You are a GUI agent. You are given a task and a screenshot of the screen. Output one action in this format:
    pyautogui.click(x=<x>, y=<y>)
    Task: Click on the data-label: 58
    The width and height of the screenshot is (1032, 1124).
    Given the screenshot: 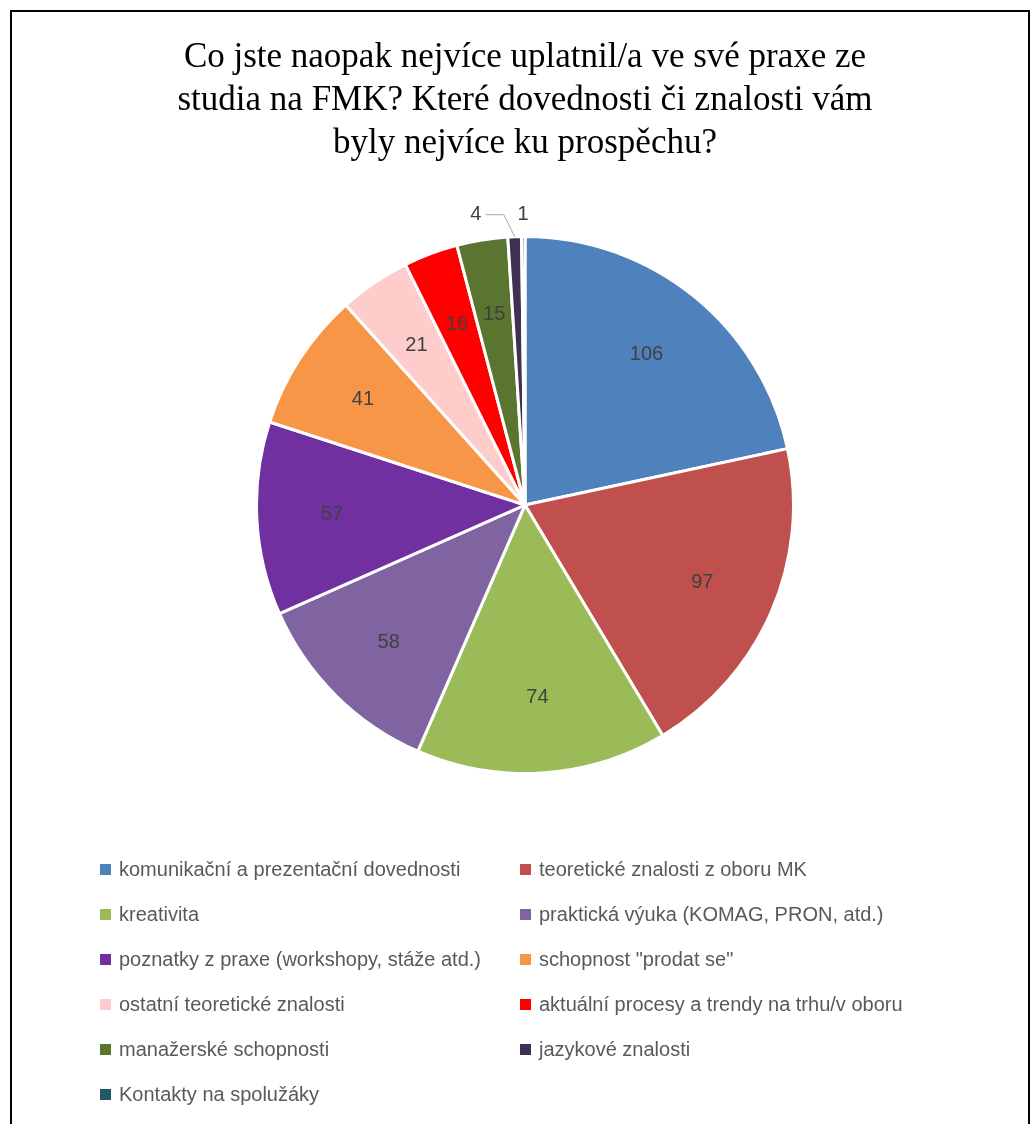 What is the action you would take?
    pyautogui.click(x=388, y=640)
    